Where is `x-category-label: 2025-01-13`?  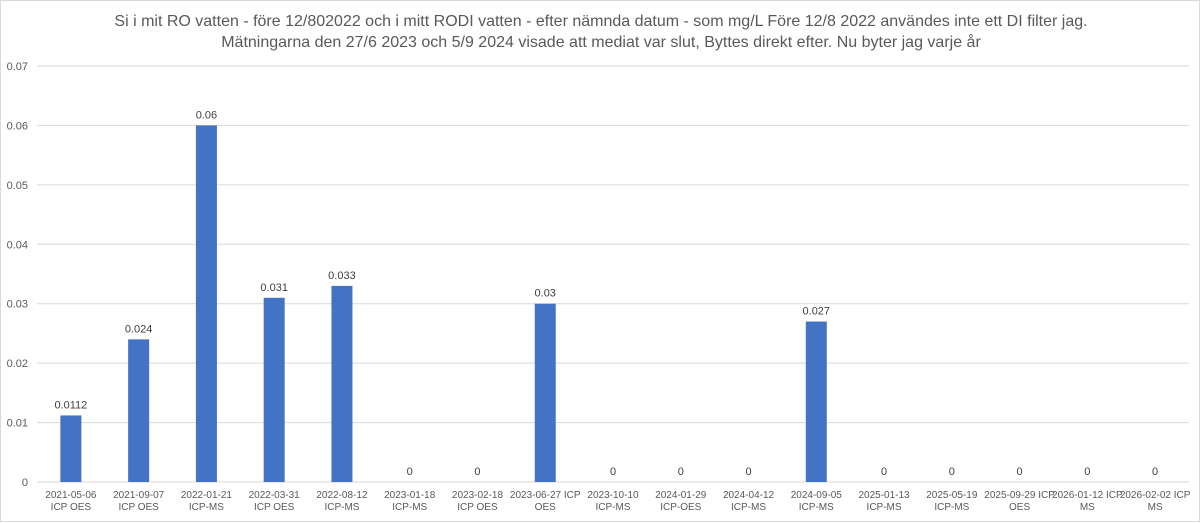
x-category-label: 2025-01-13 is located at coordinates (884, 495).